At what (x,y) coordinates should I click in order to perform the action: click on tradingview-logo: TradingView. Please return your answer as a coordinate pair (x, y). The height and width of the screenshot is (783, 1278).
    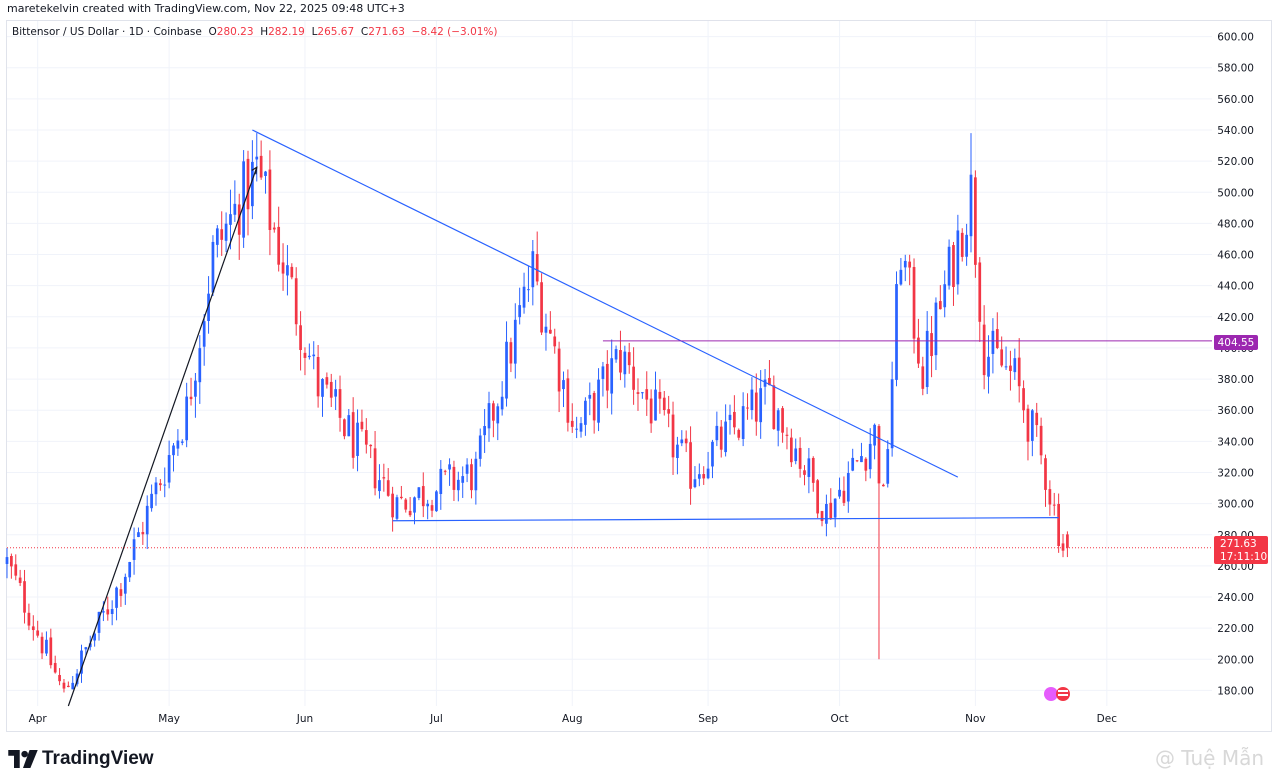
    Looking at the image, I should click on (81, 759).